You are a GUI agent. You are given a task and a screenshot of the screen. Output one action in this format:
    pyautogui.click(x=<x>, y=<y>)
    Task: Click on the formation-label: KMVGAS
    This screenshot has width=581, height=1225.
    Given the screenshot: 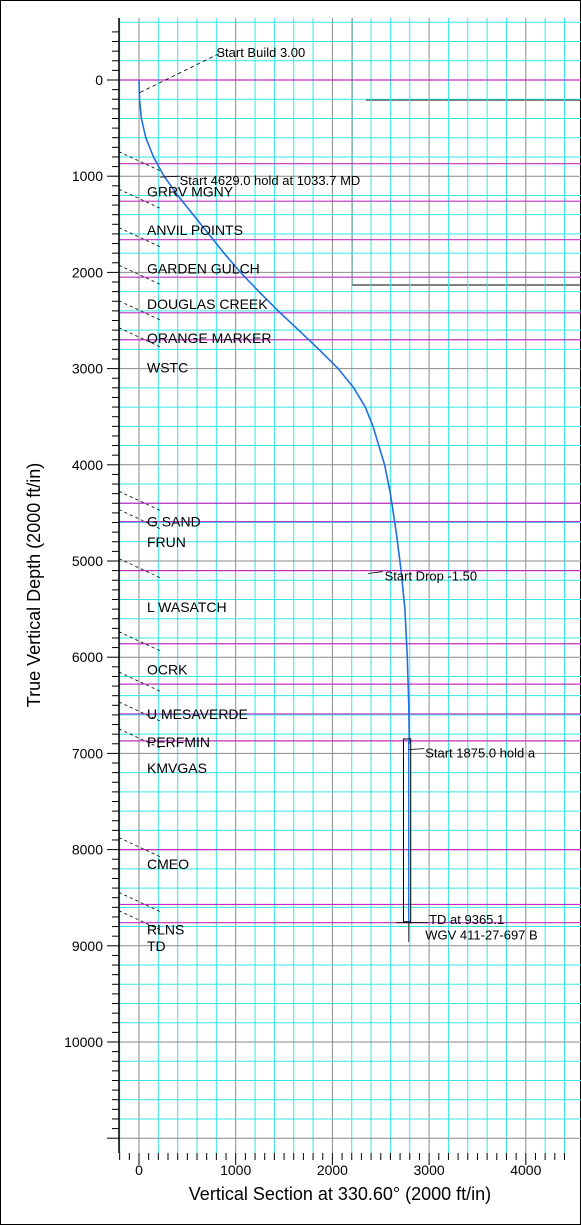 What is the action you would take?
    pyautogui.click(x=177, y=768)
    